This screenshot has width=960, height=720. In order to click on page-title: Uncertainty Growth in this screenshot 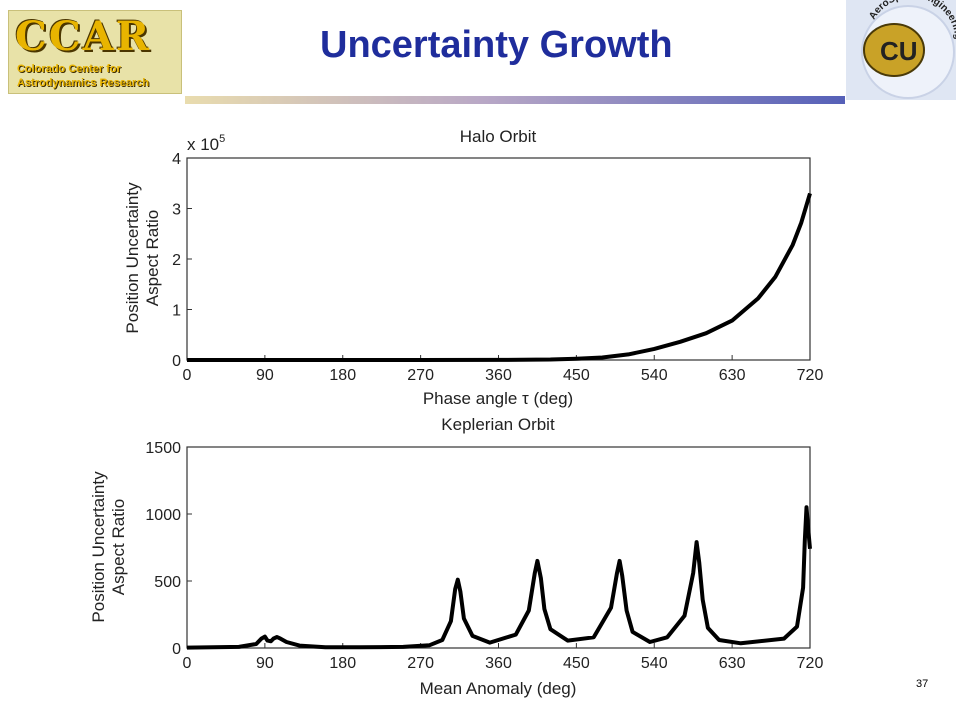, I will do `click(496, 45)`.